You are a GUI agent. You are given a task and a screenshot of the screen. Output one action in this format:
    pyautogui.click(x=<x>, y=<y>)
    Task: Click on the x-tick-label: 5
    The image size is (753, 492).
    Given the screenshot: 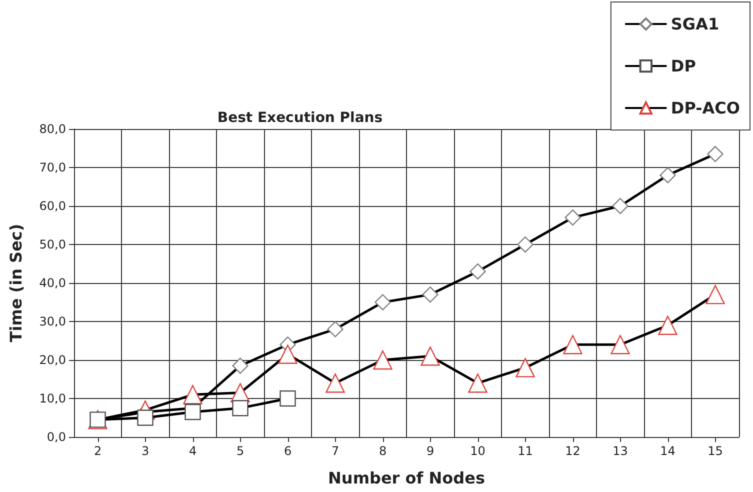 What is the action you would take?
    pyautogui.click(x=240, y=451)
    